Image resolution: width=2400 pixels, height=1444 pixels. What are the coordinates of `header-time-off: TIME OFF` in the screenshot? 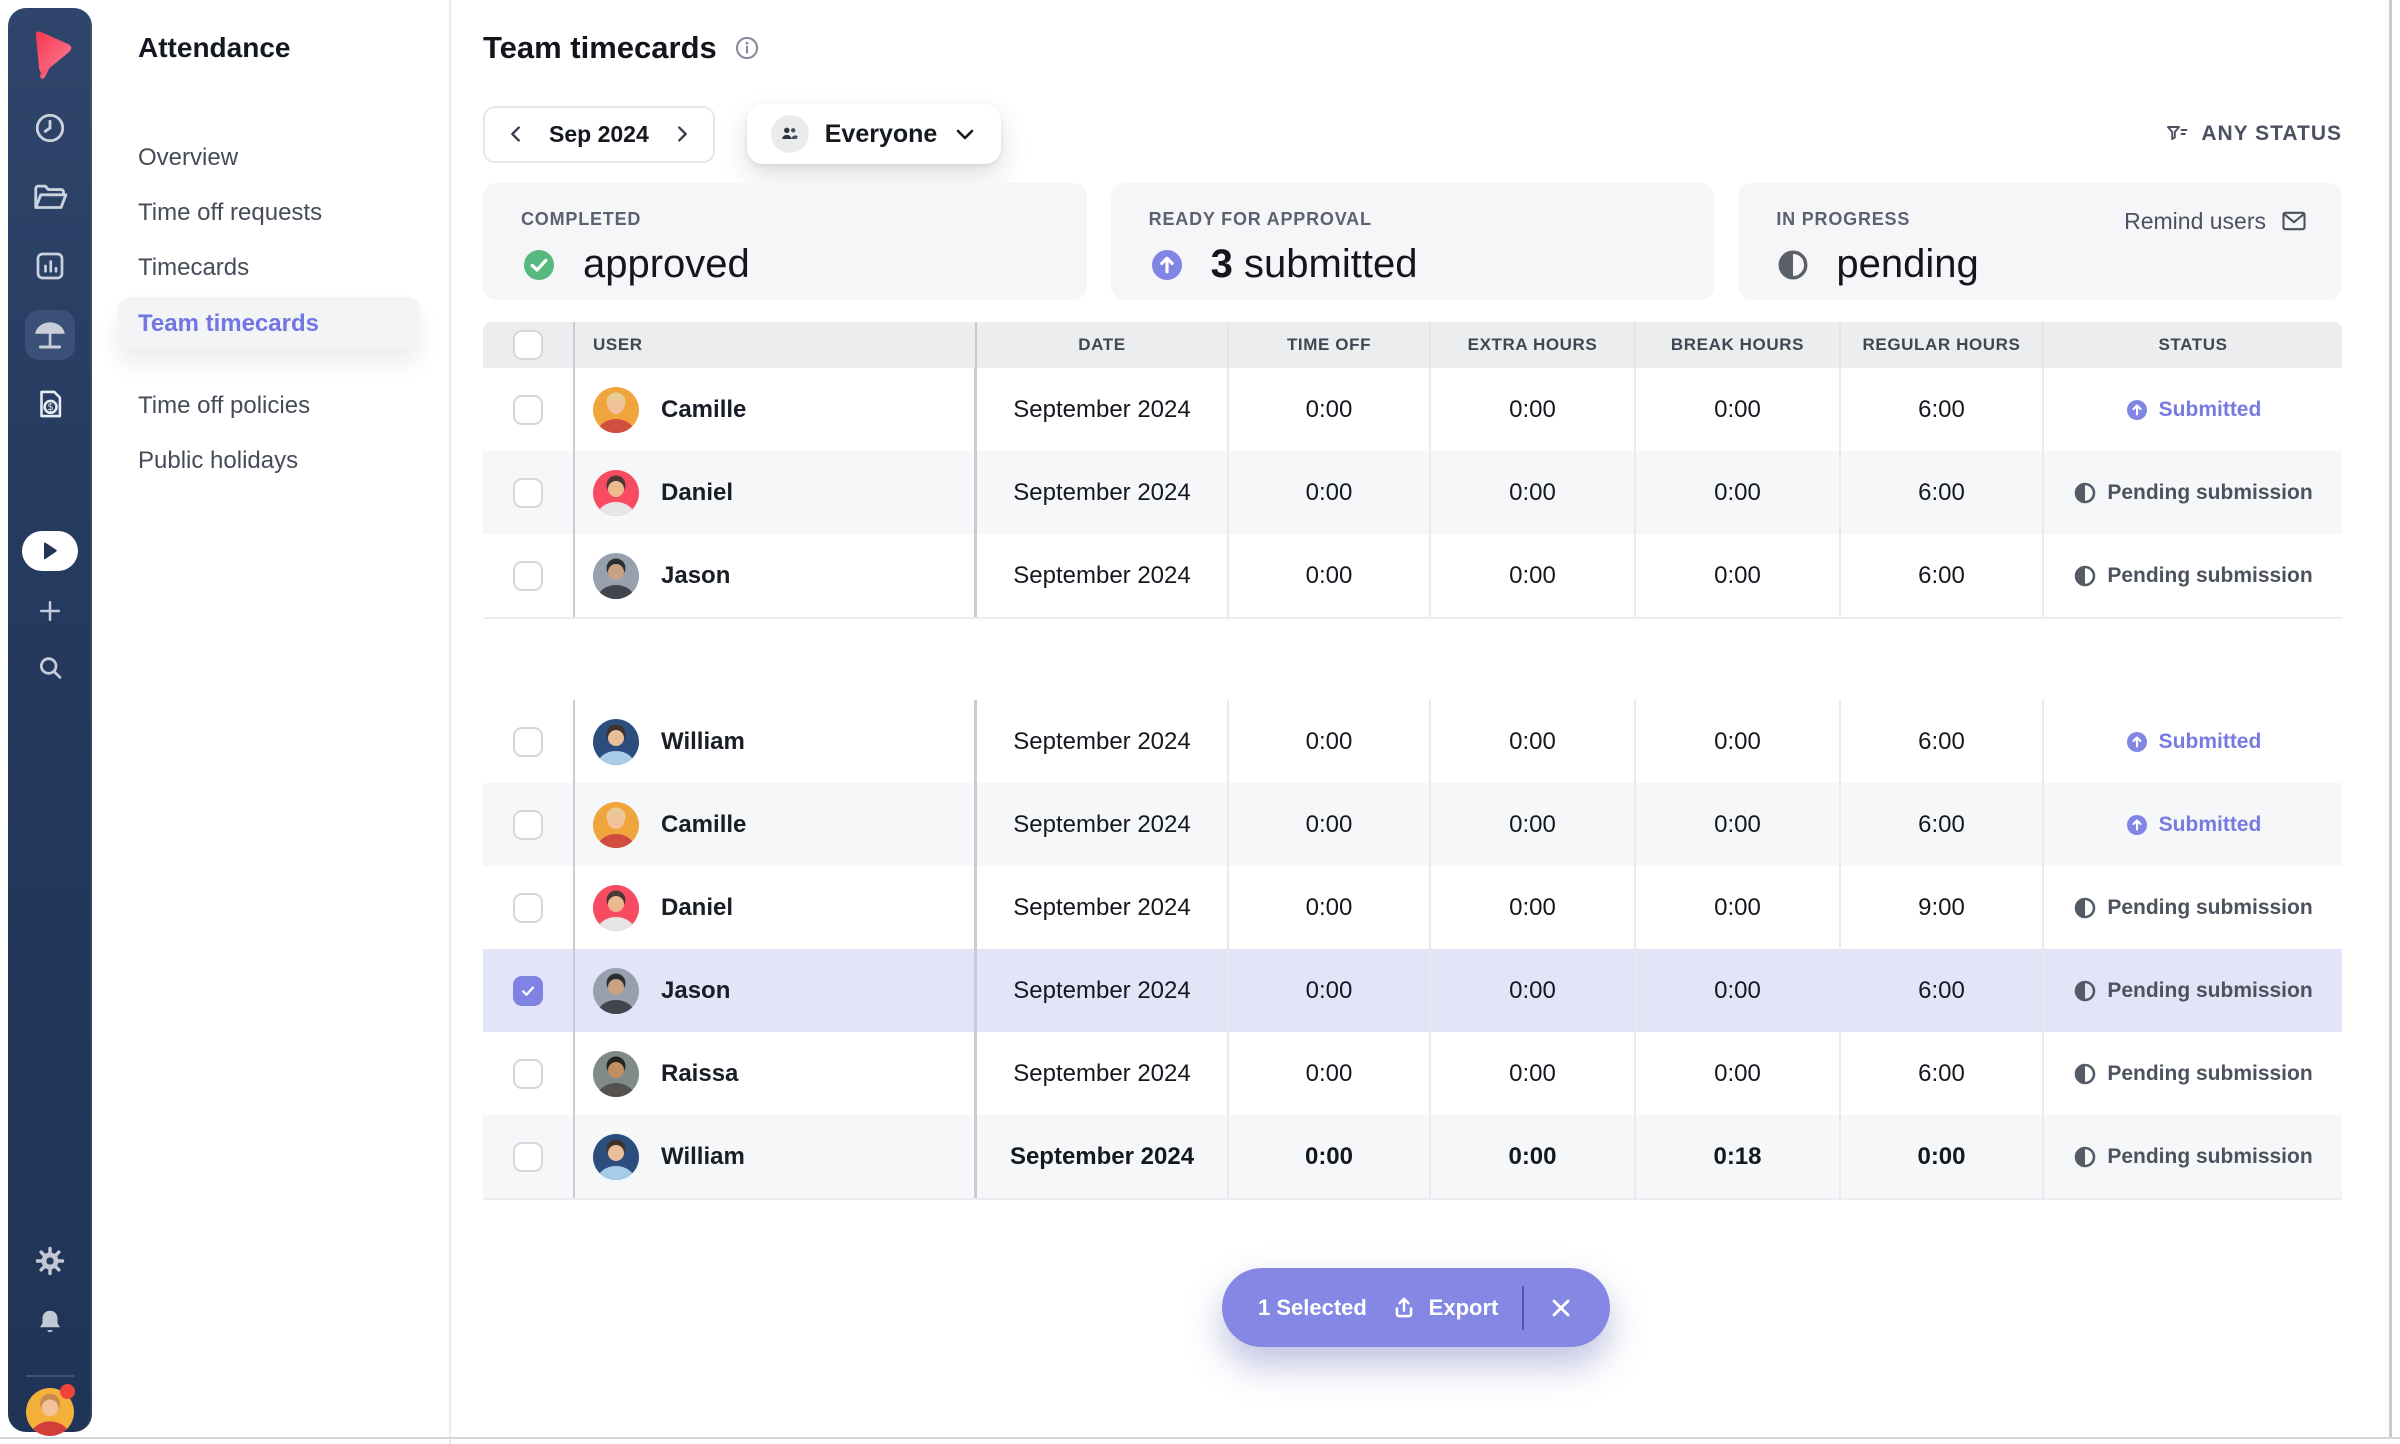 It's located at (1330, 345).